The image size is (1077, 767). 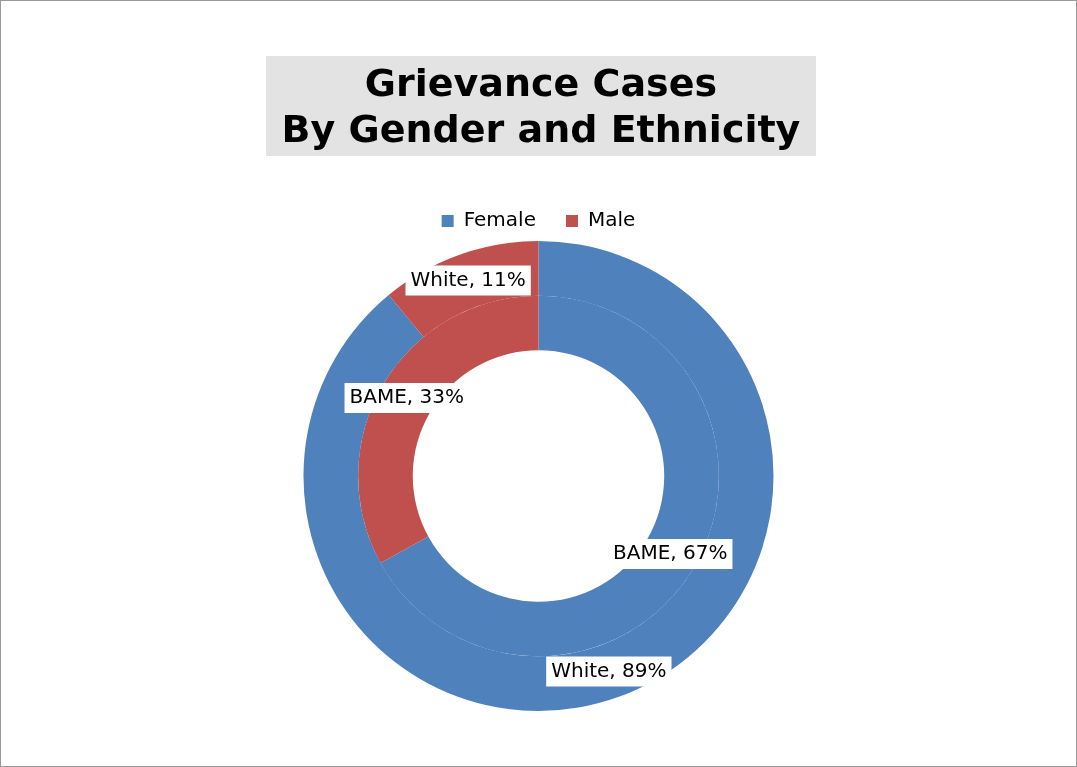 What do you see at coordinates (406, 396) in the screenshot?
I see `data-label: BAME, 33%` at bounding box center [406, 396].